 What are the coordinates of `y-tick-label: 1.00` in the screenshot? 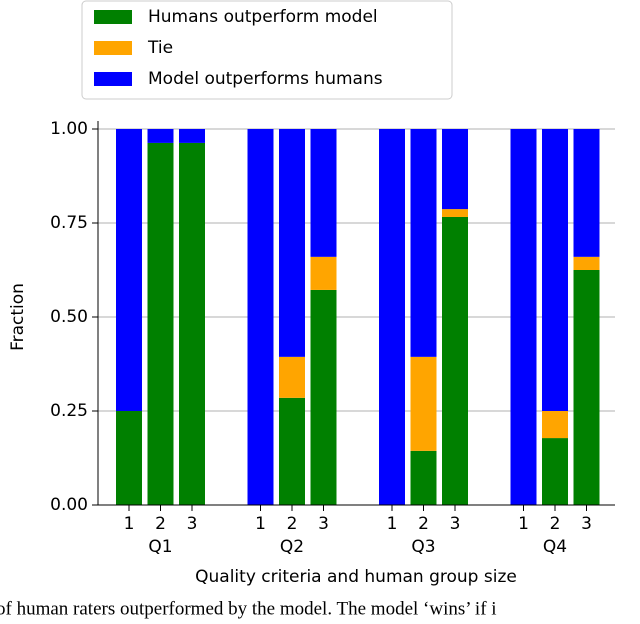 It's located at (69, 129).